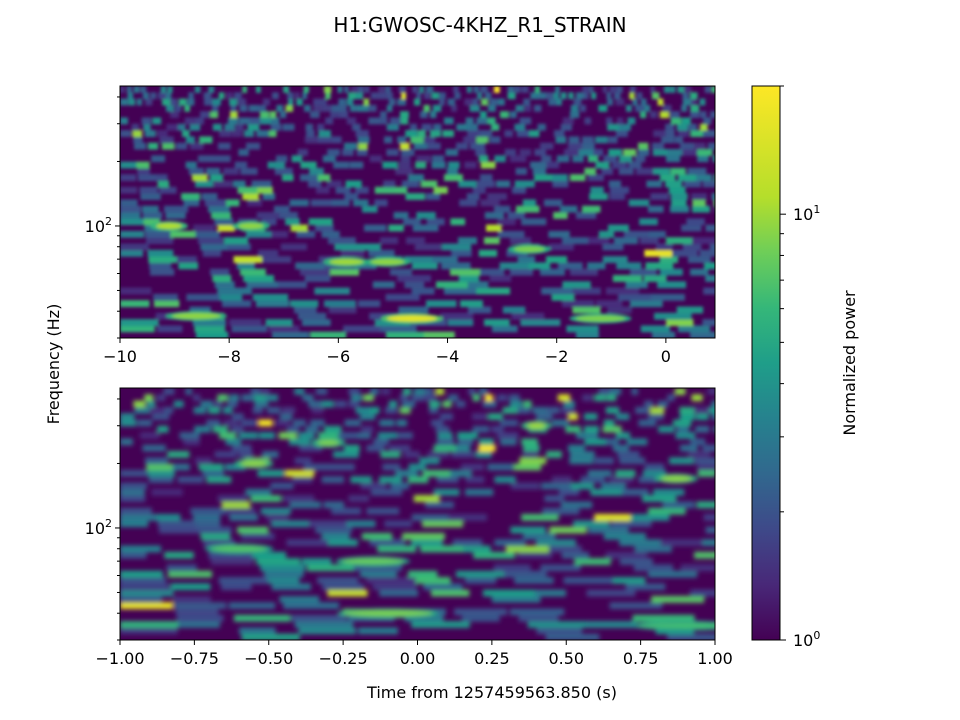  What do you see at coordinates (418, 658) in the screenshot?
I see `x-tick-label: 0.00` at bounding box center [418, 658].